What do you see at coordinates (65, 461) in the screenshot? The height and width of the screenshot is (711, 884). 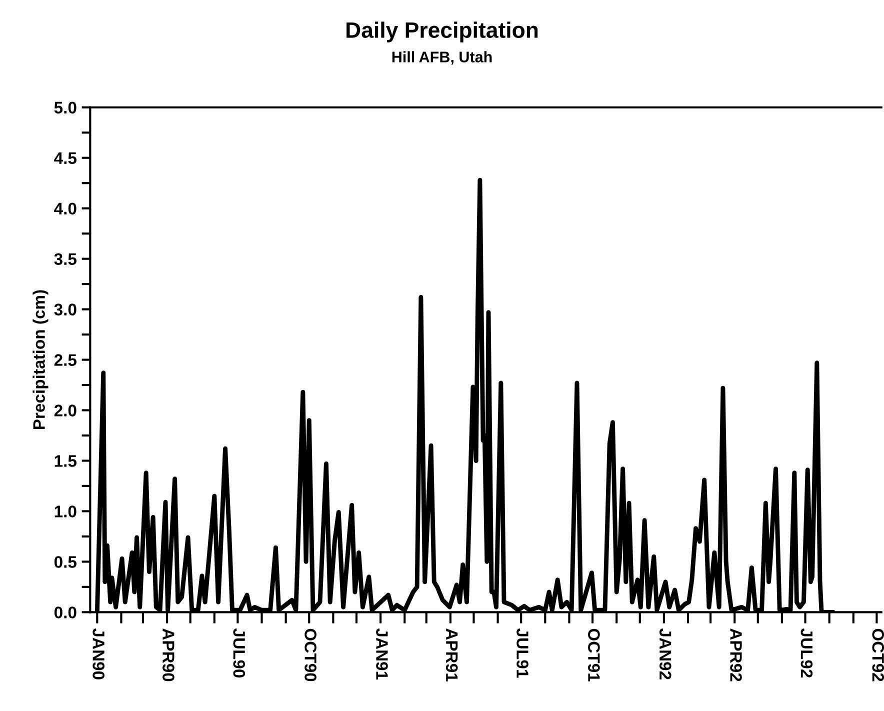 I see `y-tick-label: 1.5` at bounding box center [65, 461].